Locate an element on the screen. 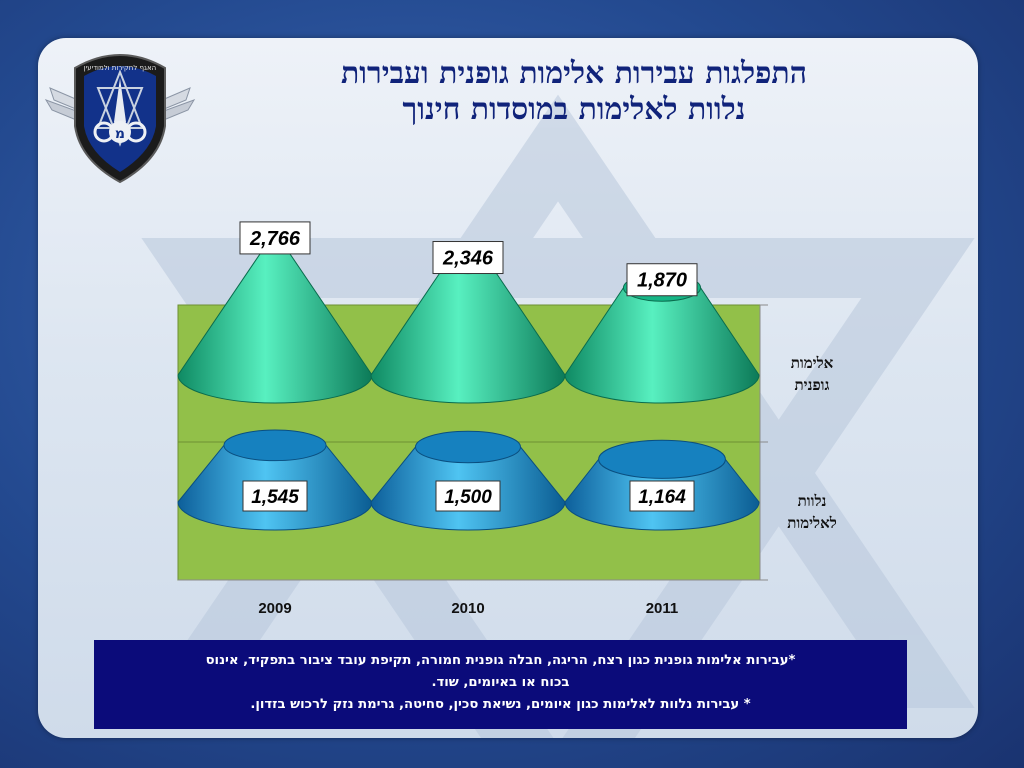  data-label-bottom-2011: 1,164 is located at coordinates (662, 496).